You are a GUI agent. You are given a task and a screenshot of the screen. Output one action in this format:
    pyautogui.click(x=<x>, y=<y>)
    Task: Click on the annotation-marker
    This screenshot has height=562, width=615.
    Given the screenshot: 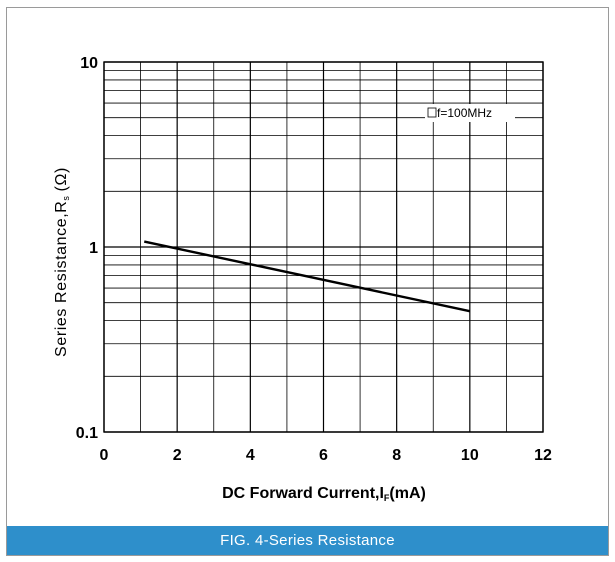 What is the action you would take?
    pyautogui.click(x=432, y=112)
    